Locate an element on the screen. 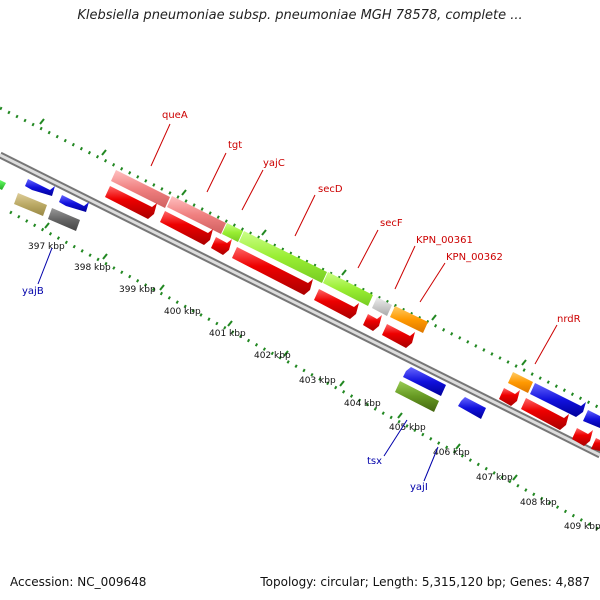 This screenshot has width=600, height=600. gene-feature-secF is located at coordinates (348, 289).